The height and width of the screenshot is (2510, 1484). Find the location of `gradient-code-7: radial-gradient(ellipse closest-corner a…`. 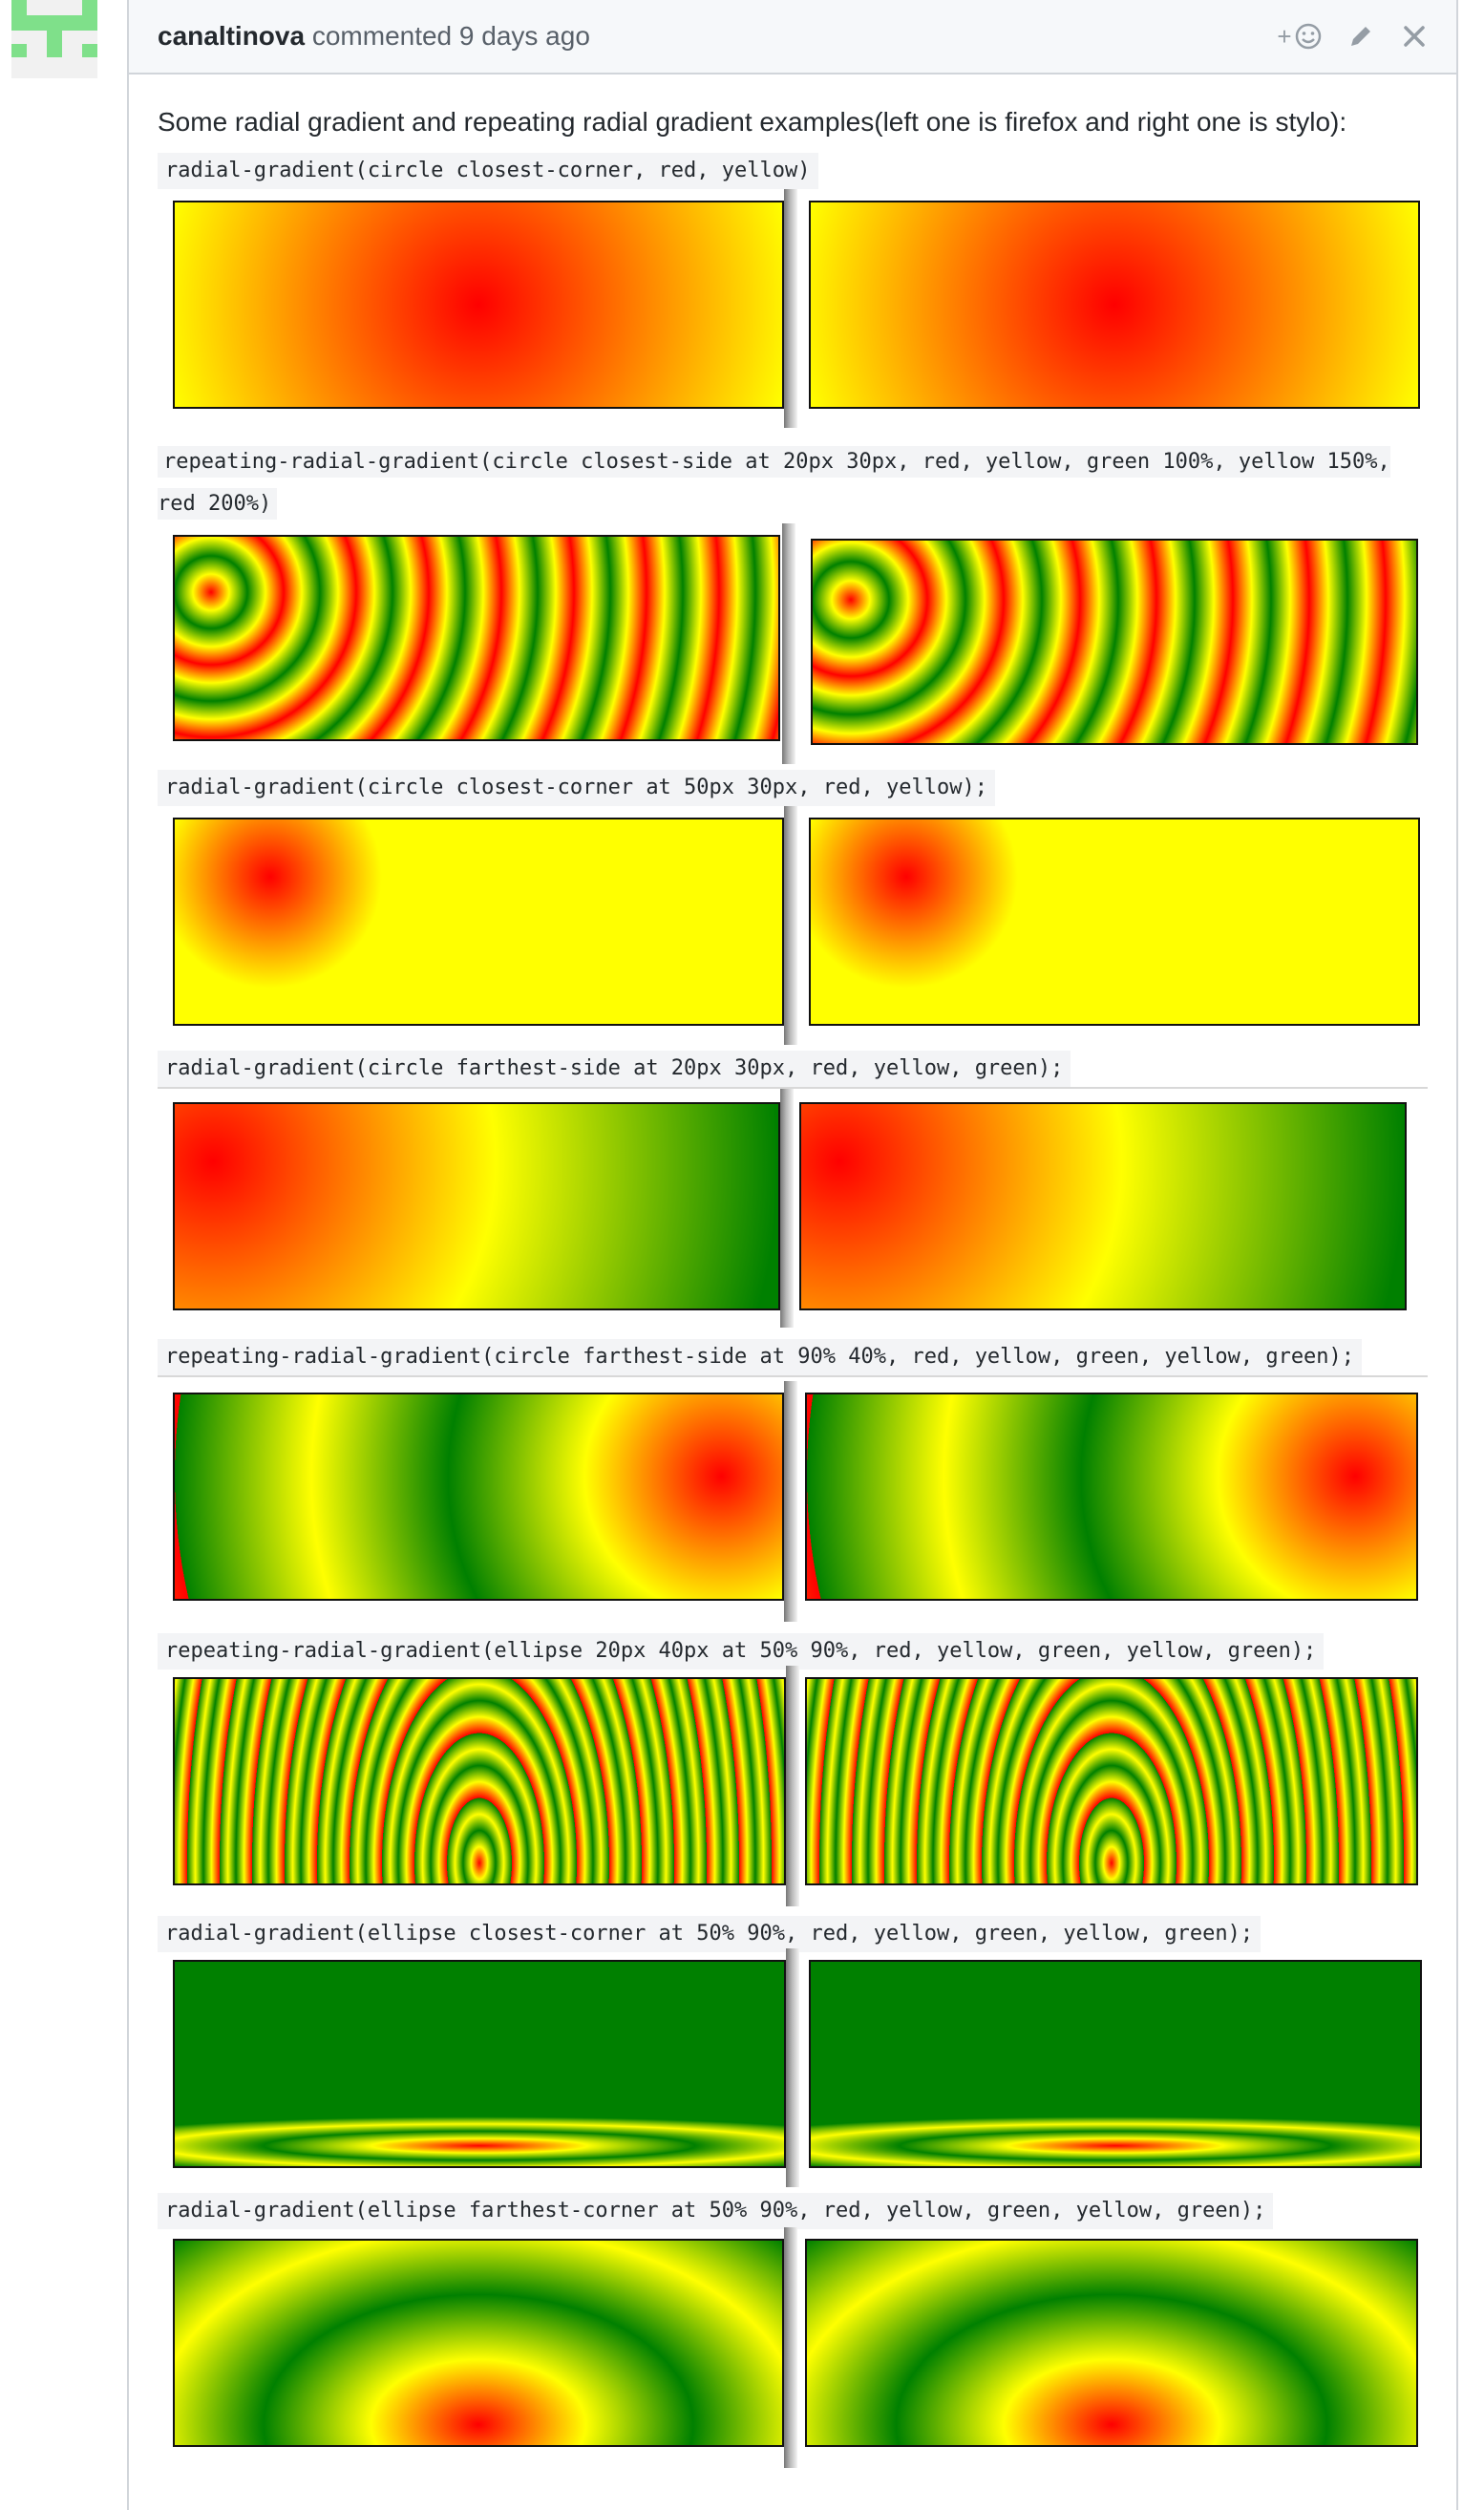

gradient-code-7: radial-gradient(ellipse closest-corner a… is located at coordinates (709, 1934).